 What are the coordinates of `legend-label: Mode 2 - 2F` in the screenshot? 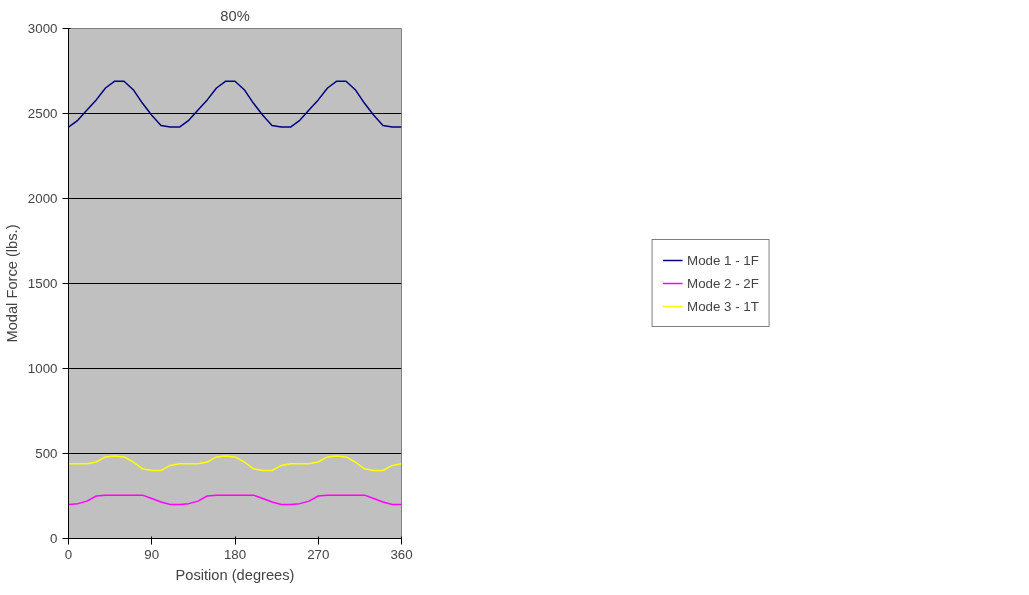 It's located at (723, 283).